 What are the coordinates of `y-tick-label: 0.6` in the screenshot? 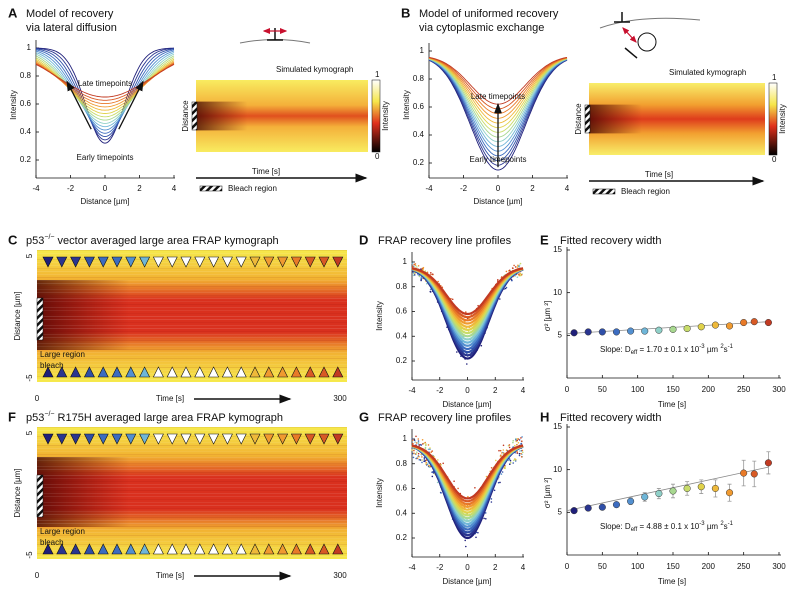 It's located at (419, 106).